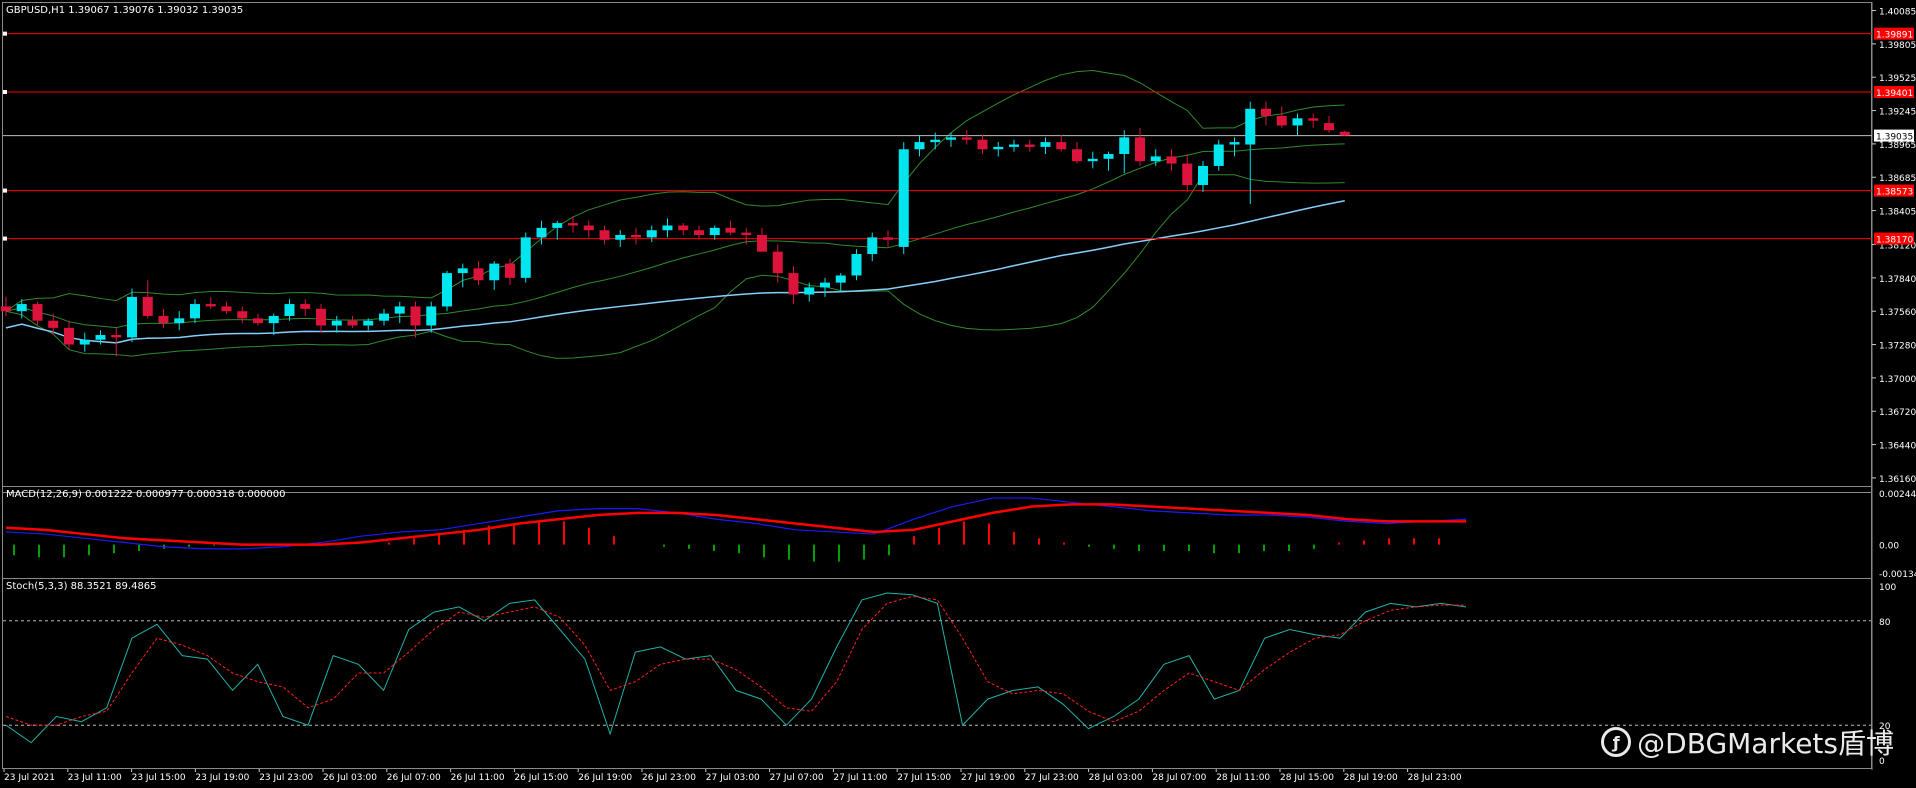 The image size is (1916, 788). I want to click on stoch-main-line, so click(736, 668).